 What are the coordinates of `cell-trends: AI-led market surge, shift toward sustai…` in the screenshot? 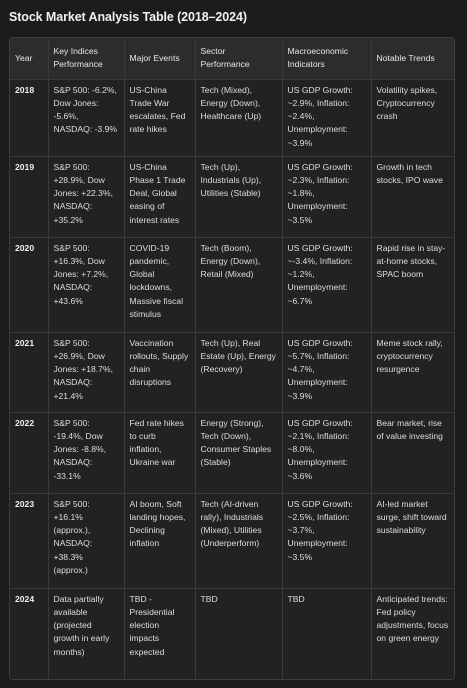 It's located at (412, 541).